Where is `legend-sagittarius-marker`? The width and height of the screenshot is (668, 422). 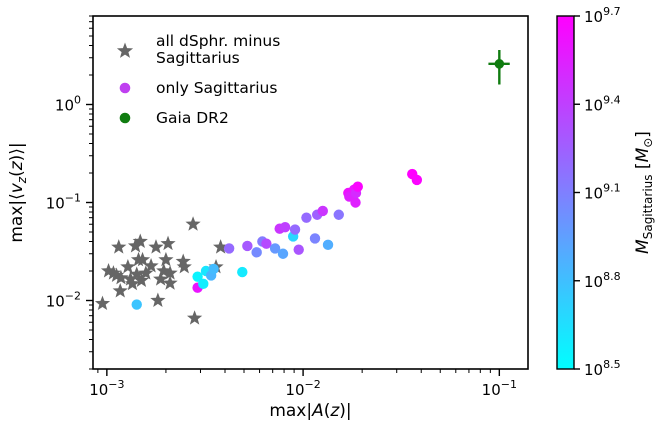 legend-sagittarius-marker is located at coordinates (125, 88).